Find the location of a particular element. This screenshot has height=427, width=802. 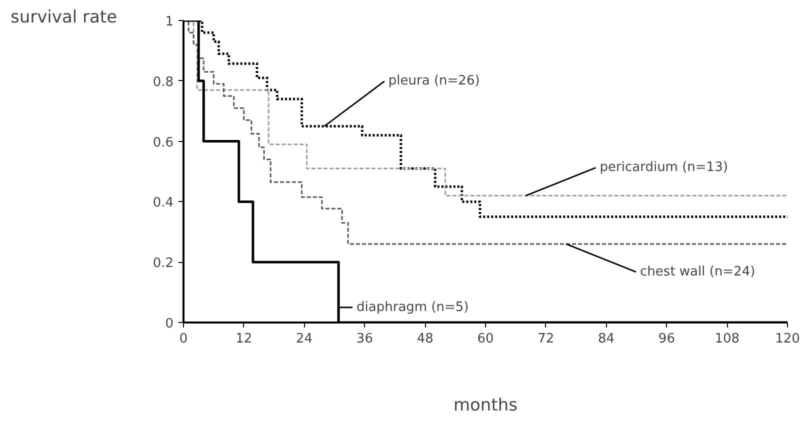

y-tick-label: 0.2 is located at coordinates (163, 264).